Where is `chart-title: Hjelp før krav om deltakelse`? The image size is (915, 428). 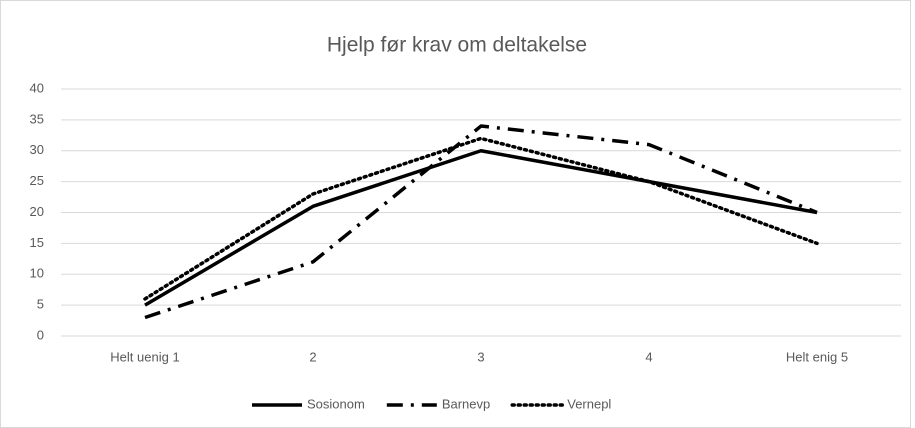
chart-title: Hjelp før krav om deltakelse is located at coordinates (457, 45).